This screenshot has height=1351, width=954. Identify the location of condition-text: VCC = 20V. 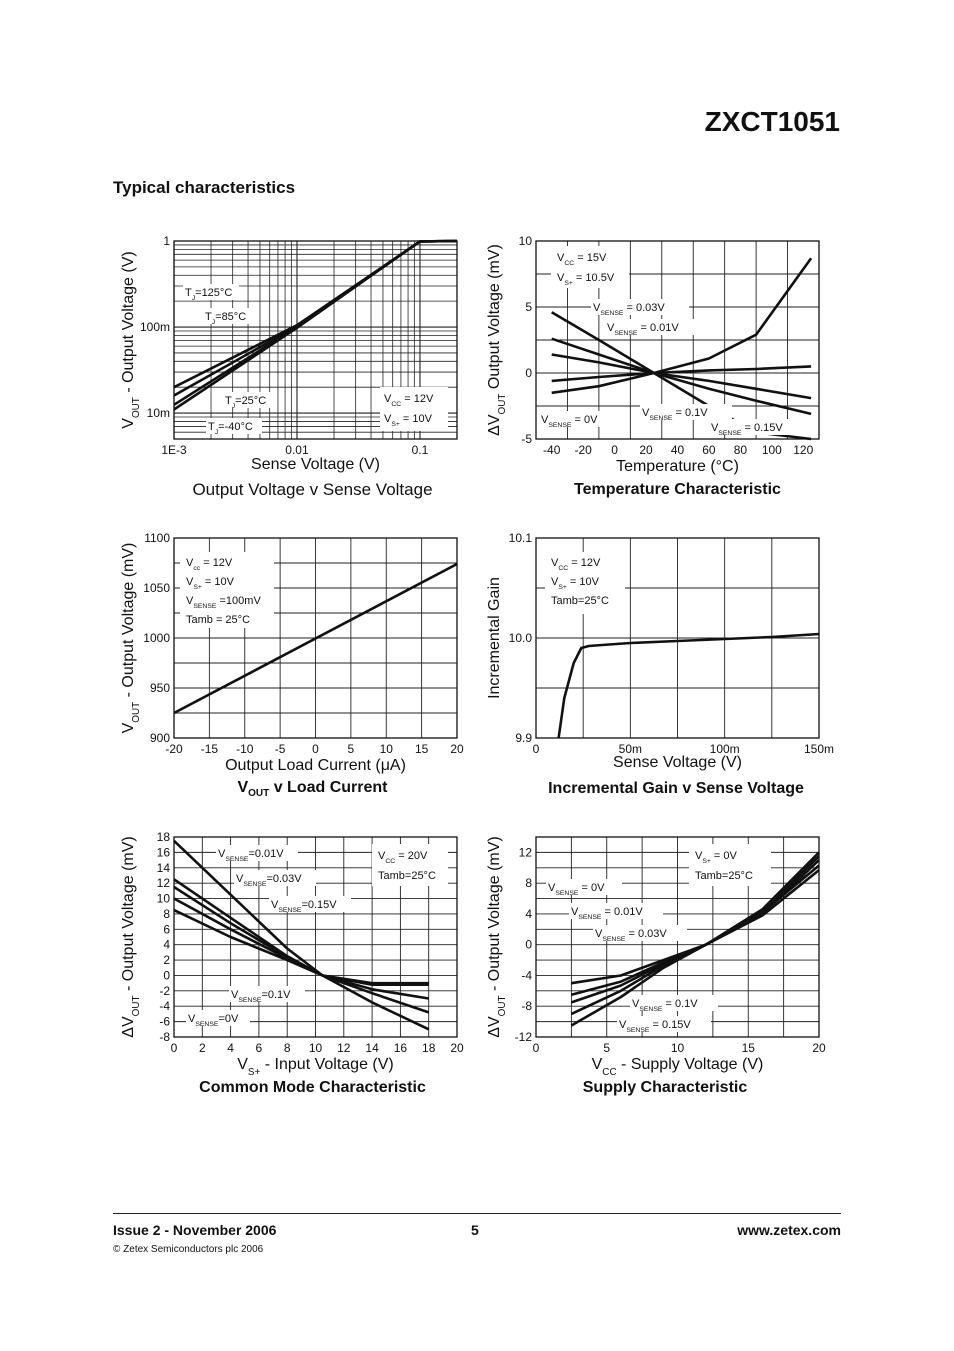
(403, 857).